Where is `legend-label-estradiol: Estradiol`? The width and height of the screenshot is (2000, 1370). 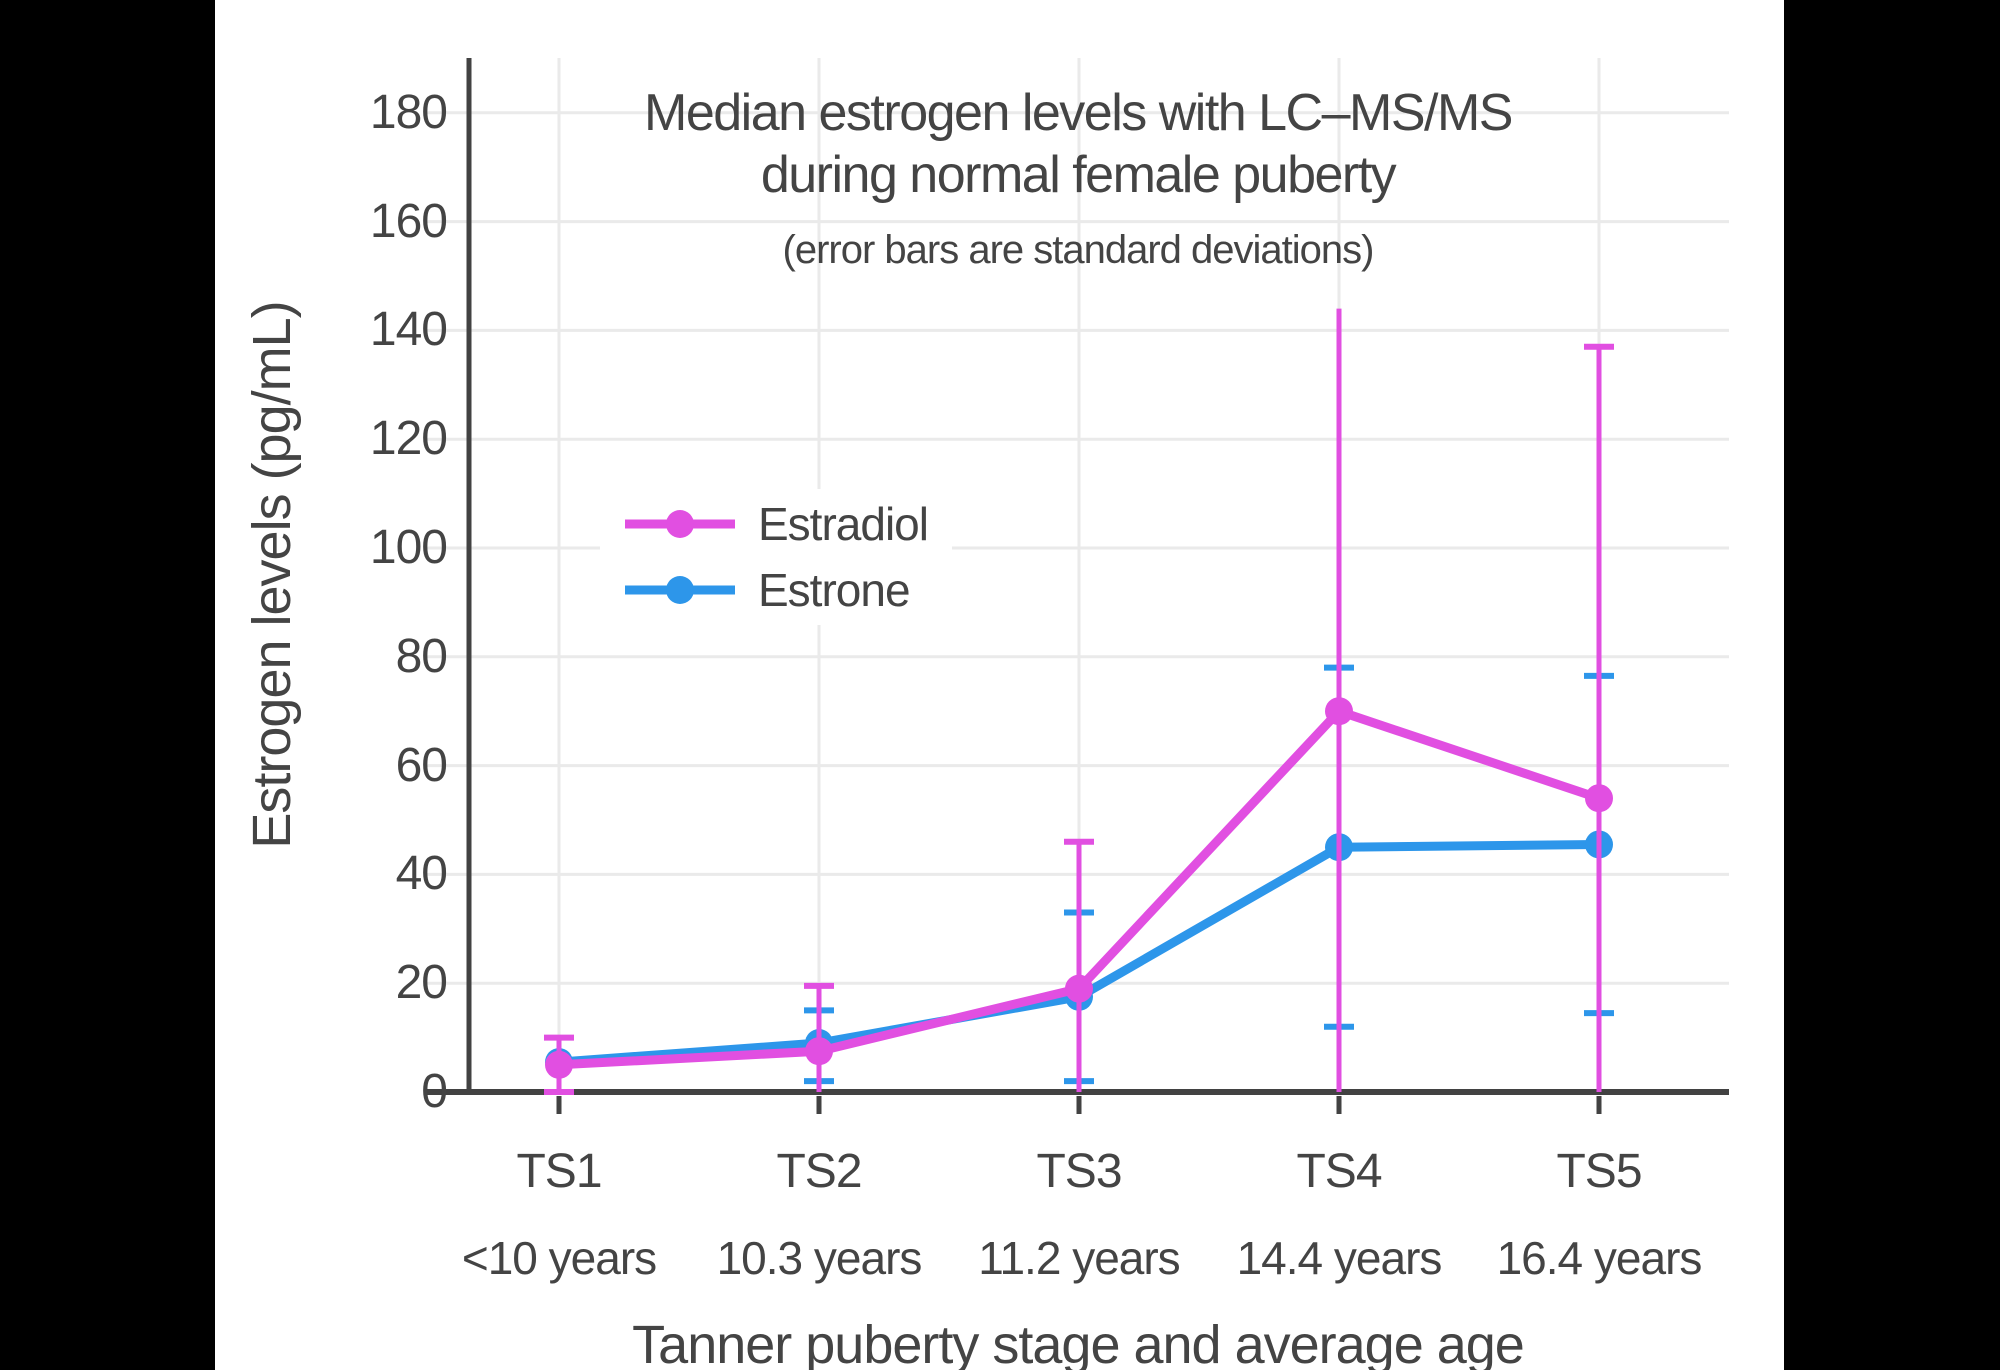
legend-label-estradiol: Estradiol is located at coordinates (843, 524).